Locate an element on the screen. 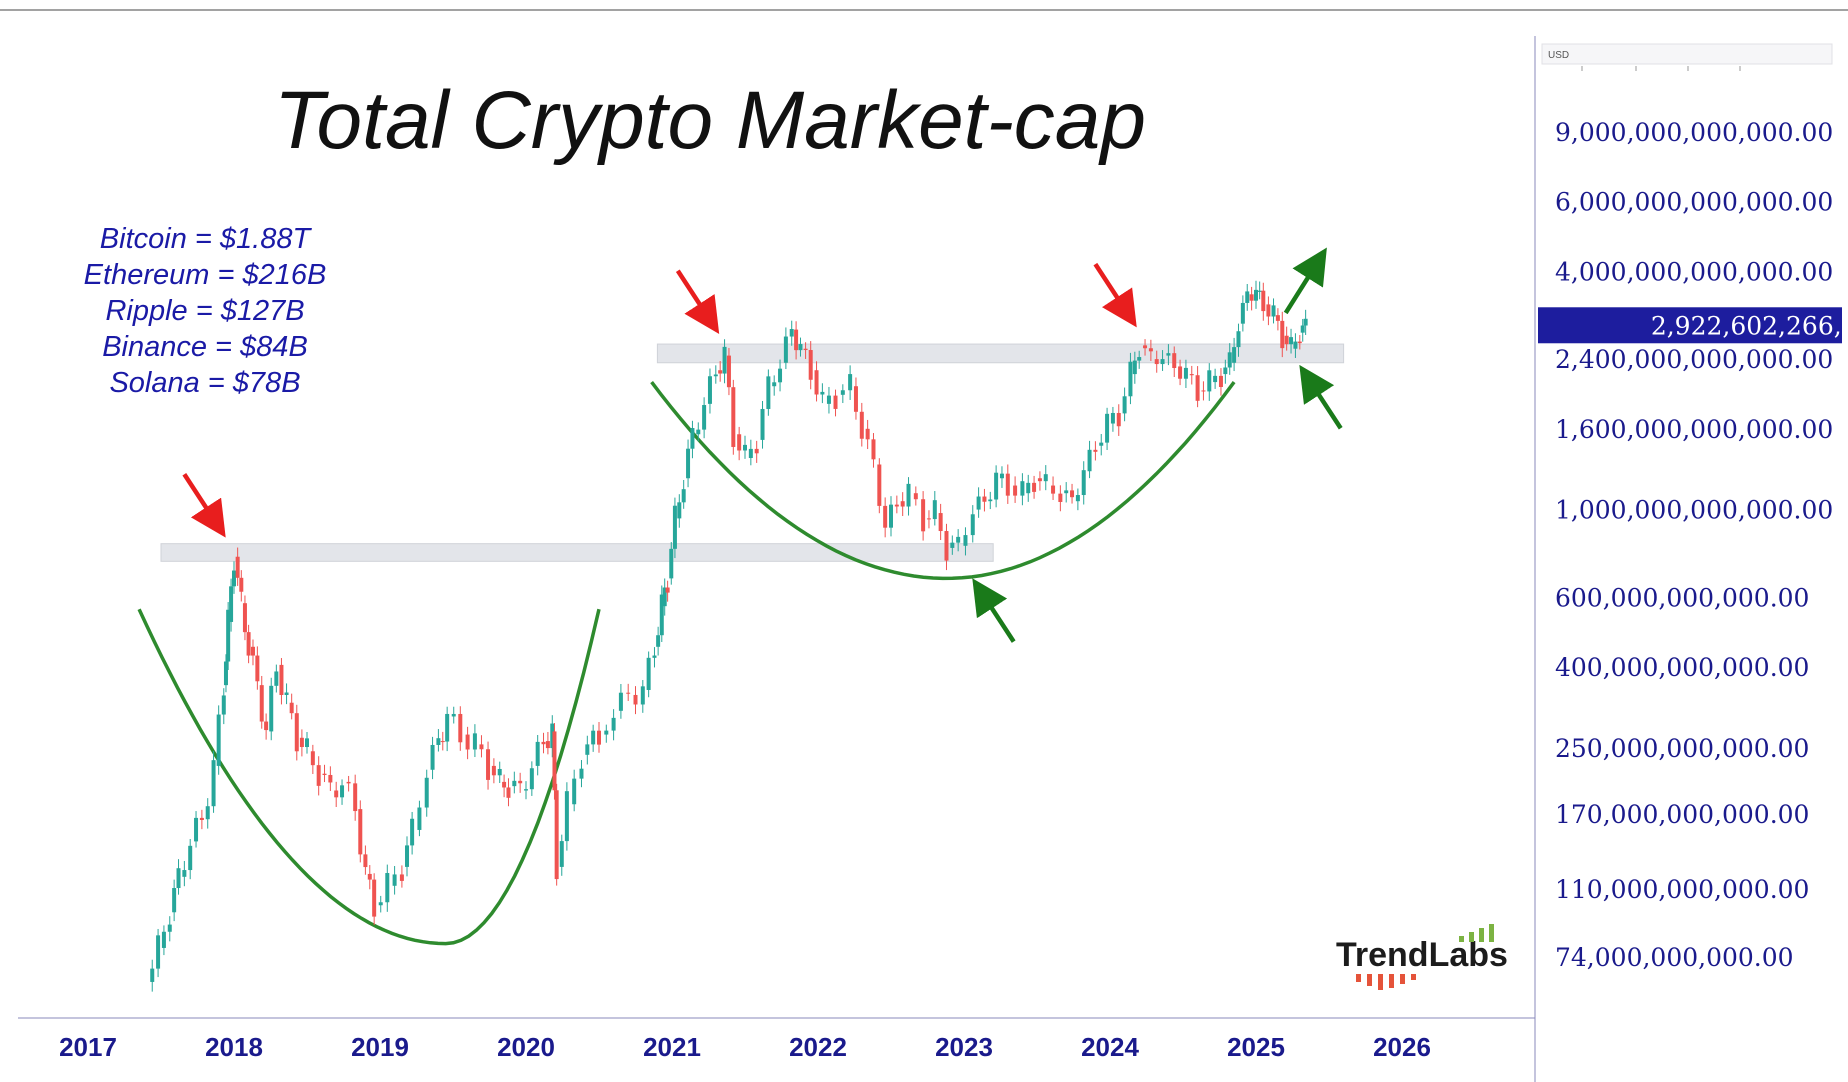 This screenshot has width=1848, height=1082. year-tick-label: 2026 is located at coordinates (1402, 1047).